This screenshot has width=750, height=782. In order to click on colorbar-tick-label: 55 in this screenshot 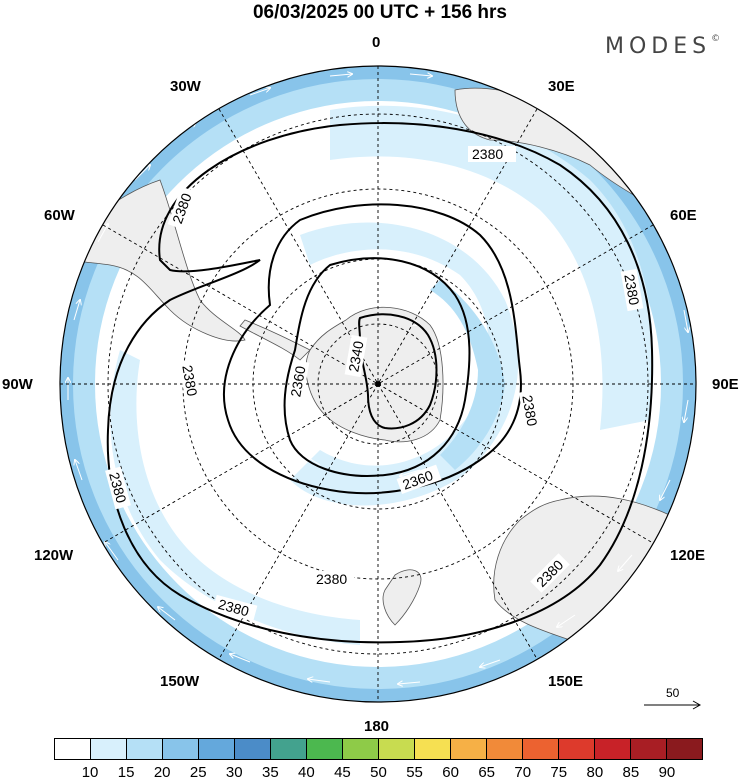, I will do `click(414, 772)`.